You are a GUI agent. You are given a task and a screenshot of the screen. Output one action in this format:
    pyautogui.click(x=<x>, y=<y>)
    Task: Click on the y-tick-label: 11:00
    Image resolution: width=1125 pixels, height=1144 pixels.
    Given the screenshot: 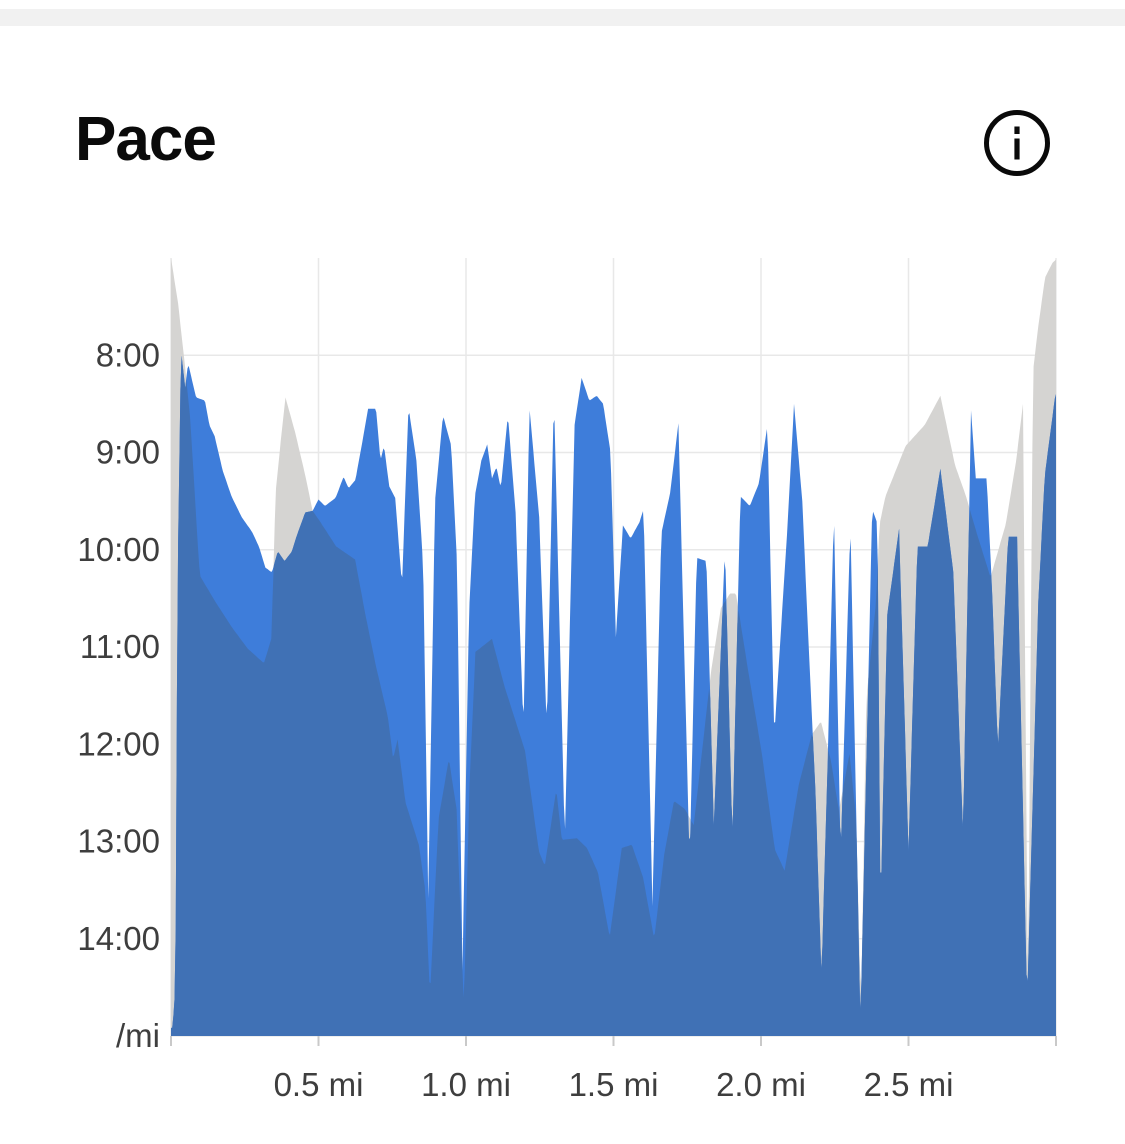 What is the action you would take?
    pyautogui.click(x=120, y=646)
    